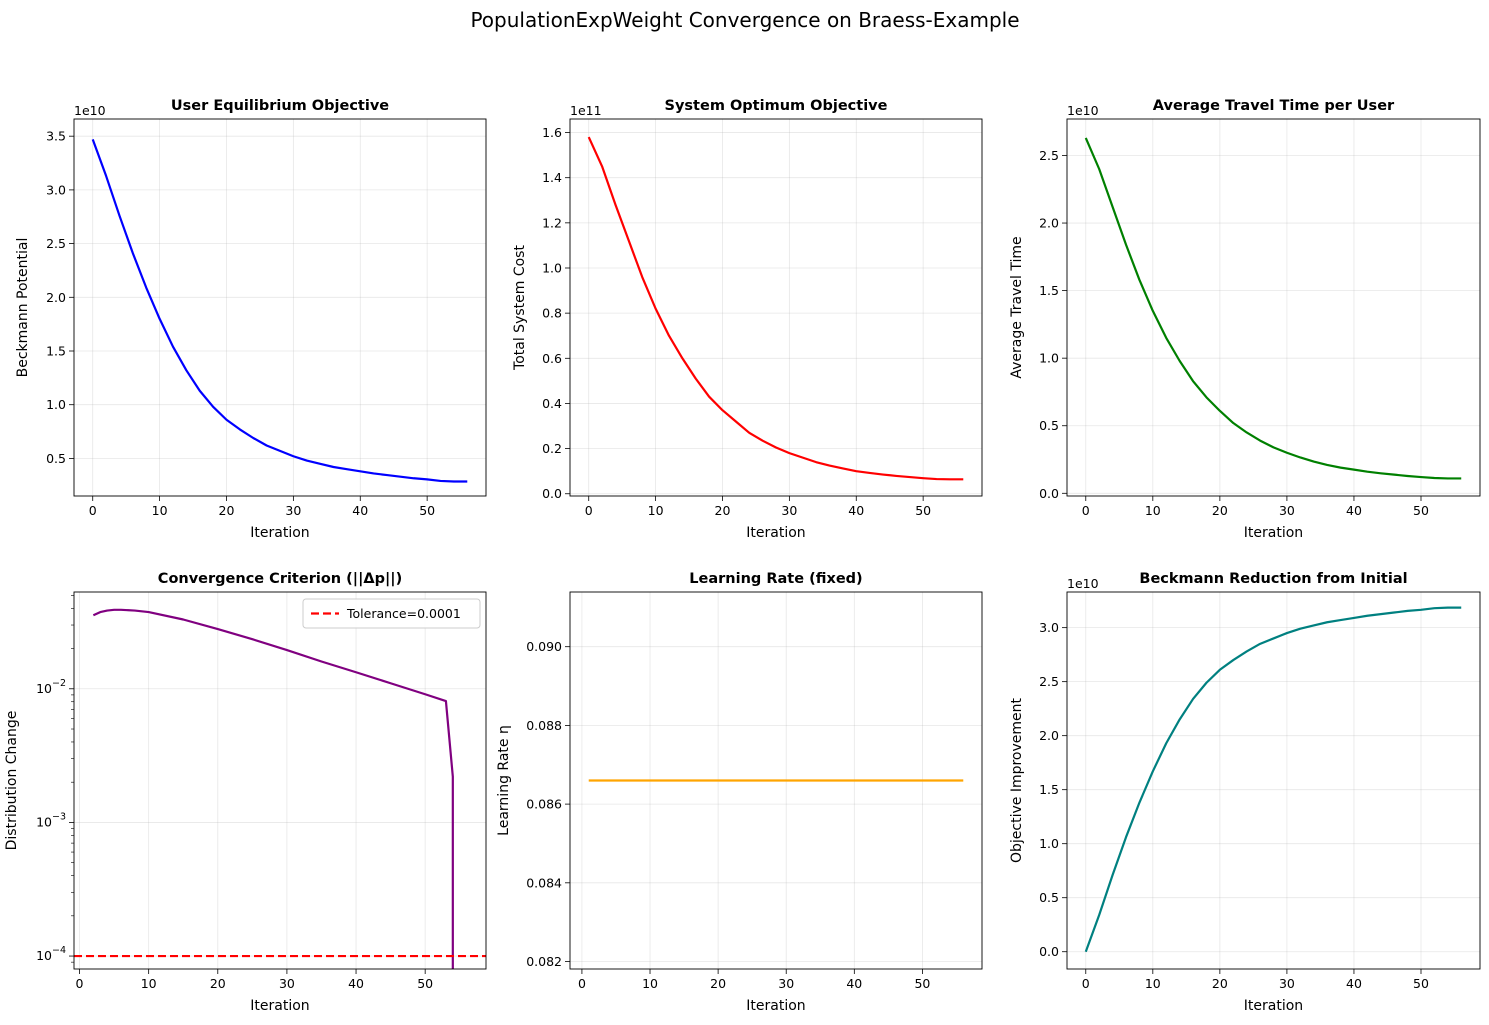  Describe the element at coordinates (1017, 307) in the screenshot. I see `y-axis-label: Average Travel Time` at that location.